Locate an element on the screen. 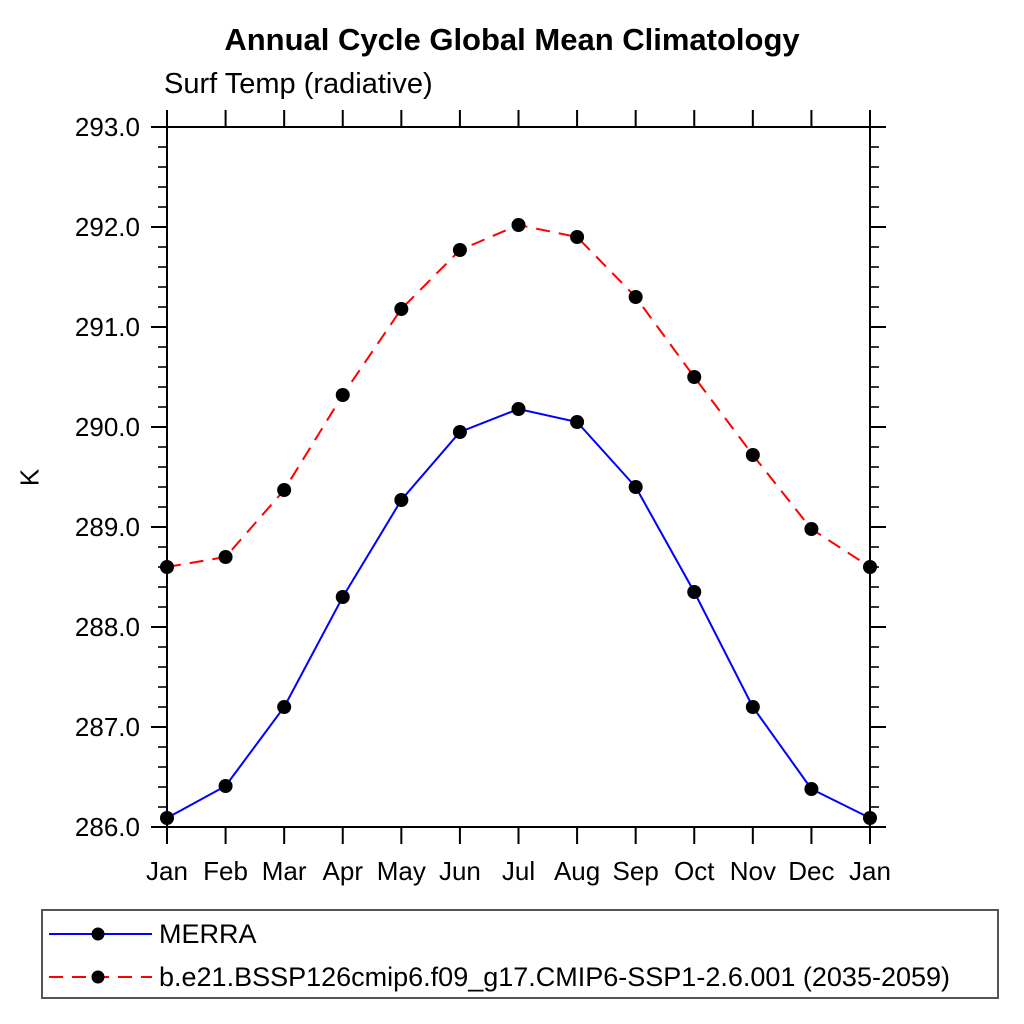 The image size is (1024, 1024). y-tick-label: 290.0 is located at coordinates (107, 427).